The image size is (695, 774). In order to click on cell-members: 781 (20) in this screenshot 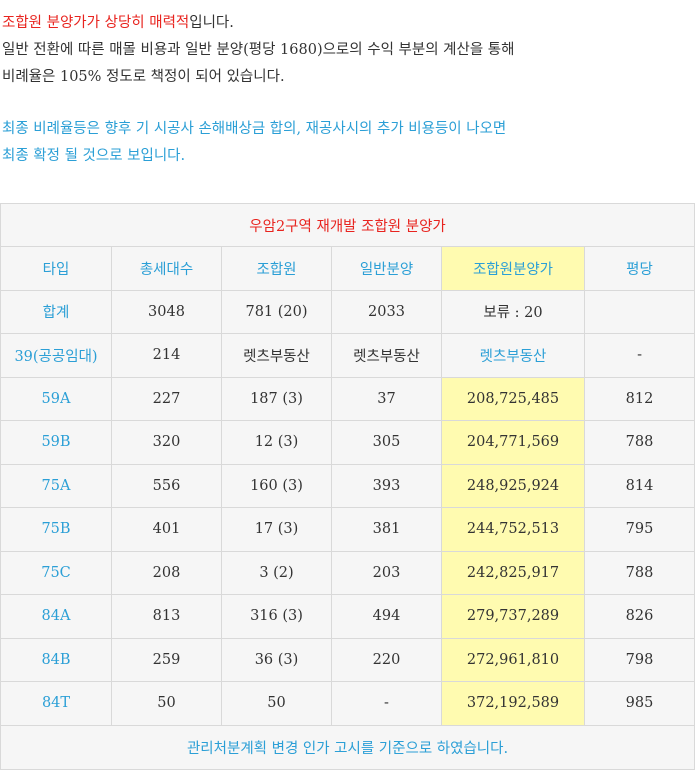, I will do `click(276, 311)`.